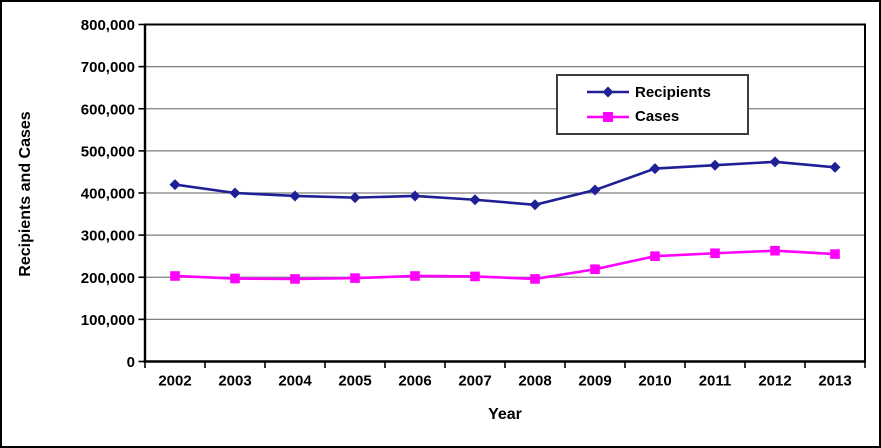 Image resolution: width=881 pixels, height=448 pixels. I want to click on legend-item-cases: Cases, so click(666, 117).